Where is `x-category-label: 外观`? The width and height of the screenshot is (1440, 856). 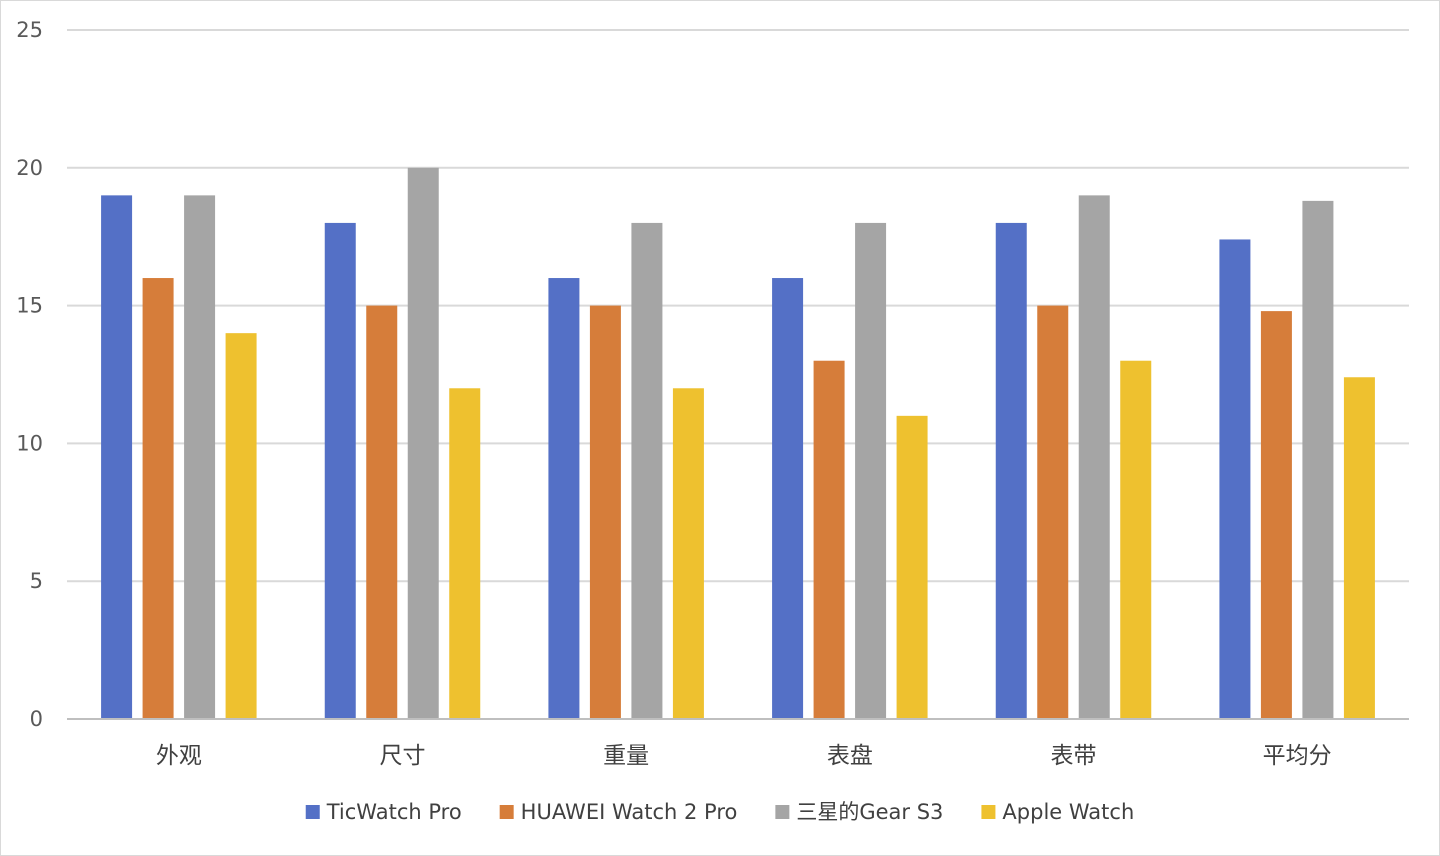
x-category-label: 外观 is located at coordinates (179, 756).